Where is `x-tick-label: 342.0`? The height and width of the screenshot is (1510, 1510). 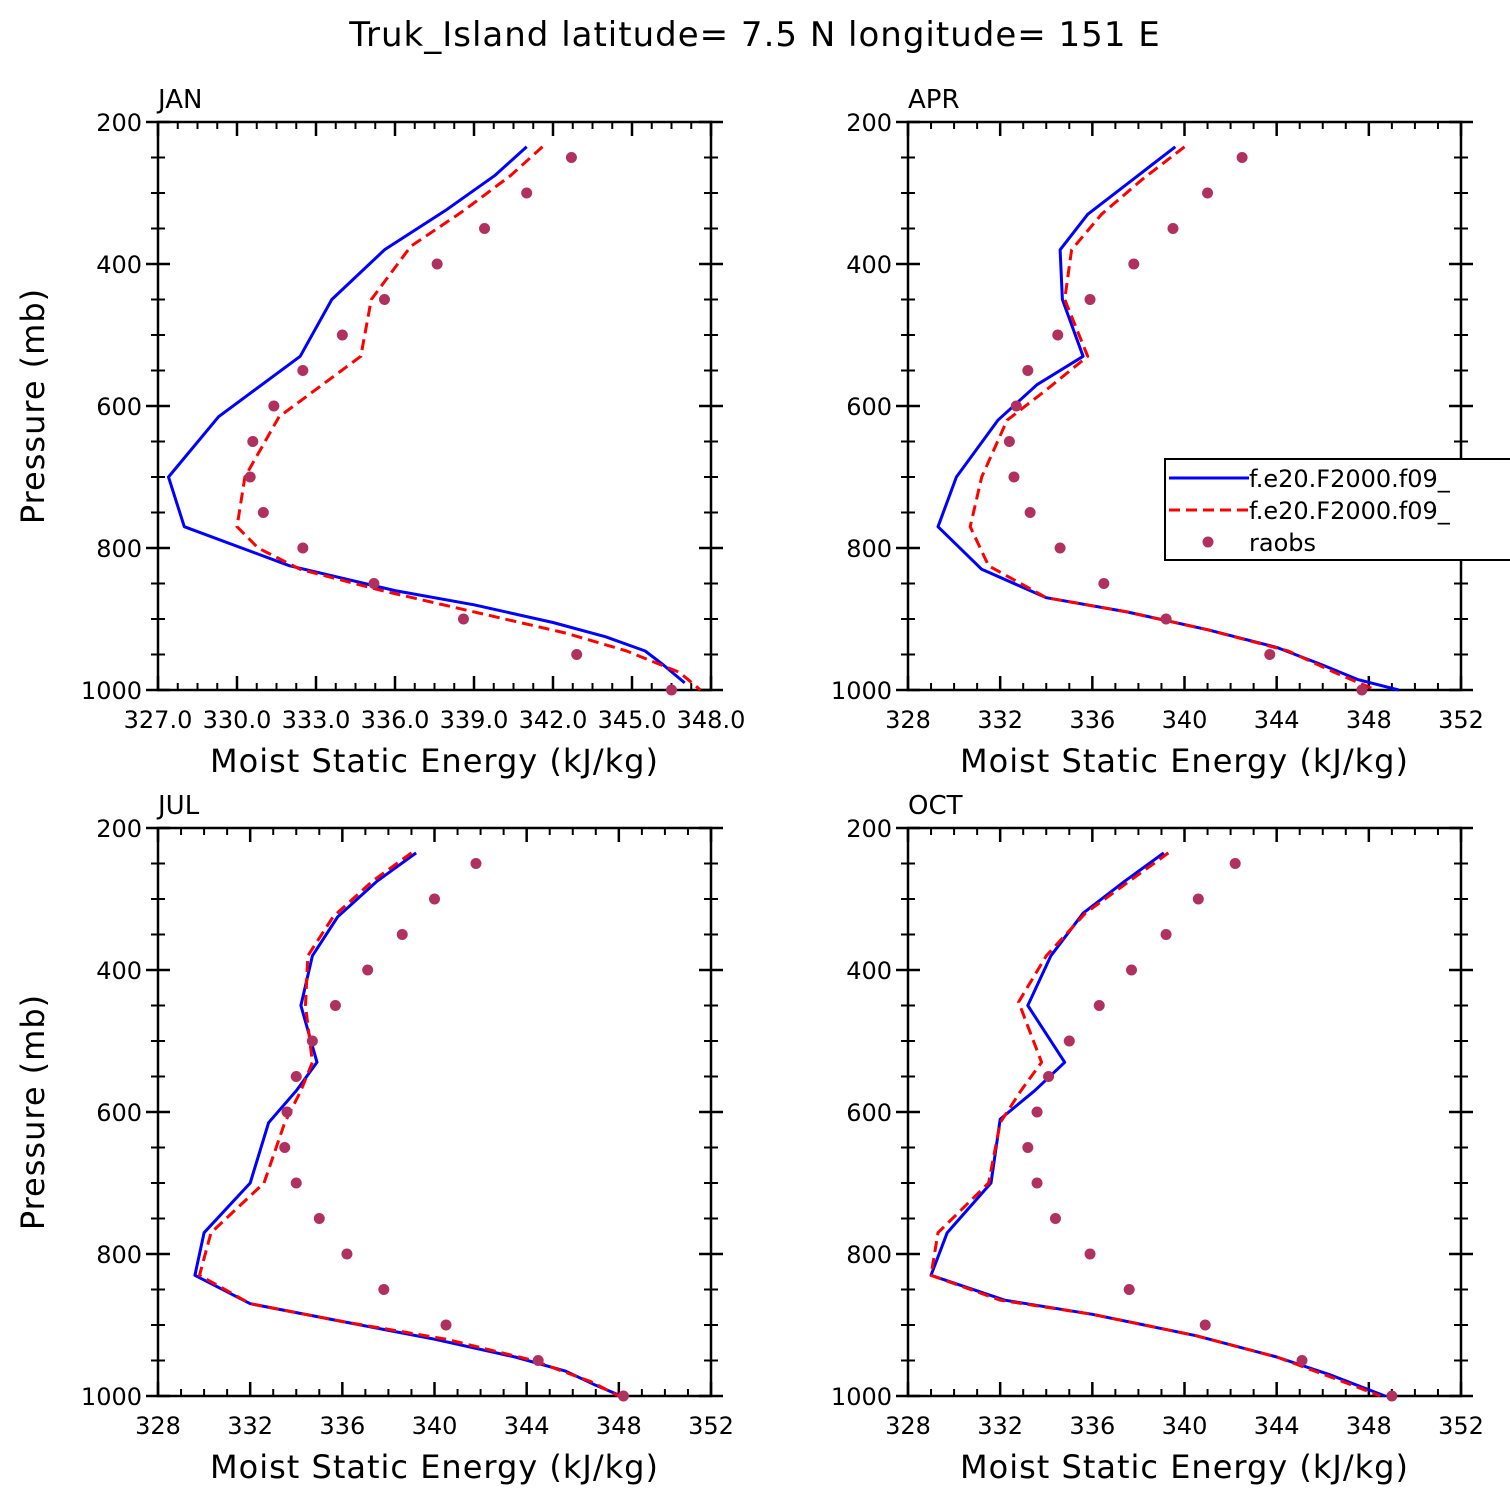 x-tick-label: 342.0 is located at coordinates (553, 720).